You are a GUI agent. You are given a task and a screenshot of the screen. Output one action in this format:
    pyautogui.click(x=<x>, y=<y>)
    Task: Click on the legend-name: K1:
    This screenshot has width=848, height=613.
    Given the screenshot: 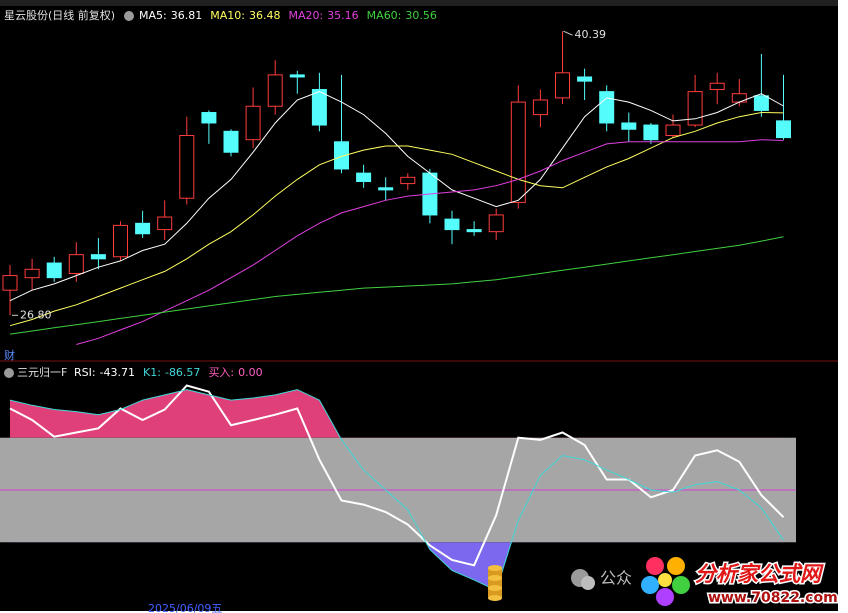 What is the action you would take?
    pyautogui.click(x=152, y=372)
    